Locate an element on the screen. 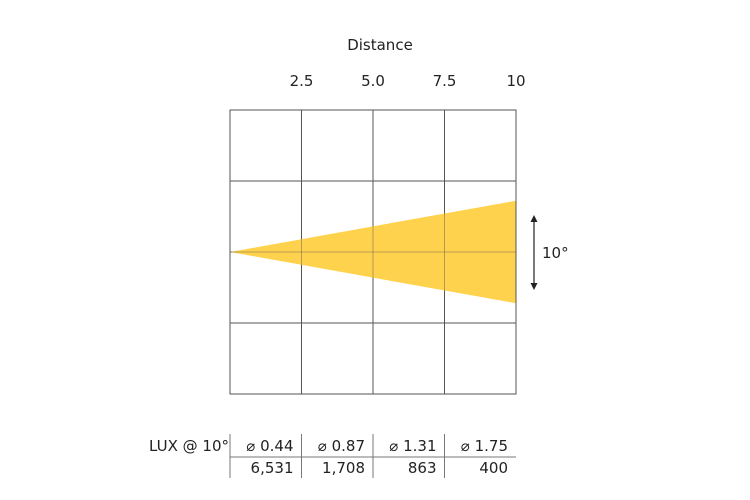  angle-indicator: 10° is located at coordinates (549, 252).